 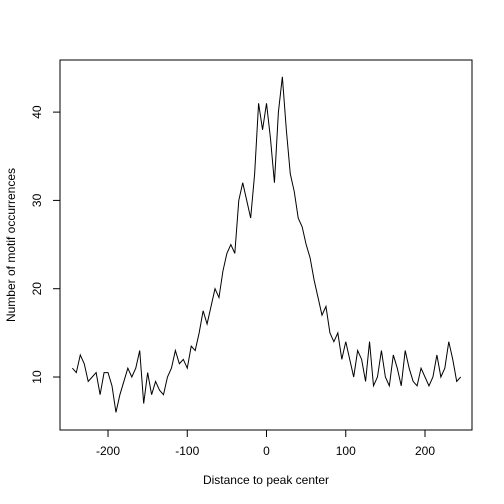 I want to click on x-tick-label: 200, so click(x=425, y=451).